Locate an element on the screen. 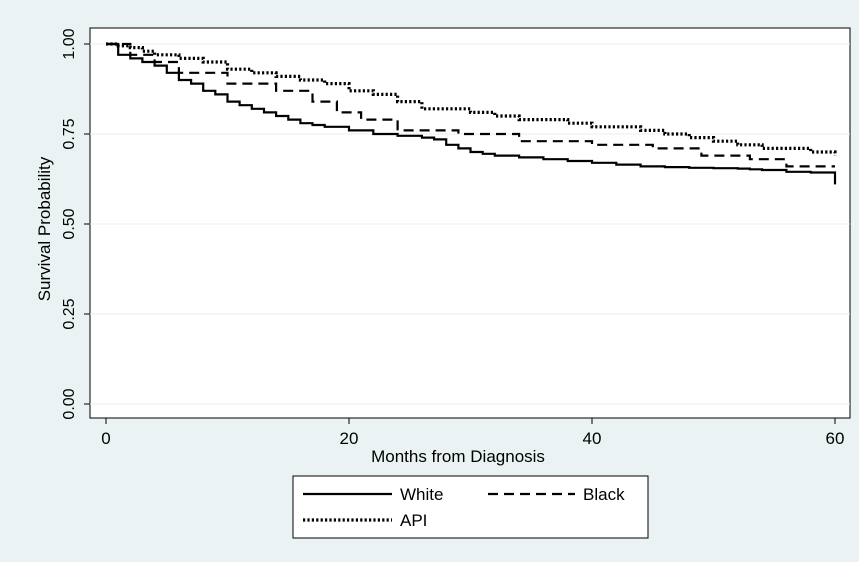 The image size is (859, 562). legend: White Black API is located at coordinates (470, 507).